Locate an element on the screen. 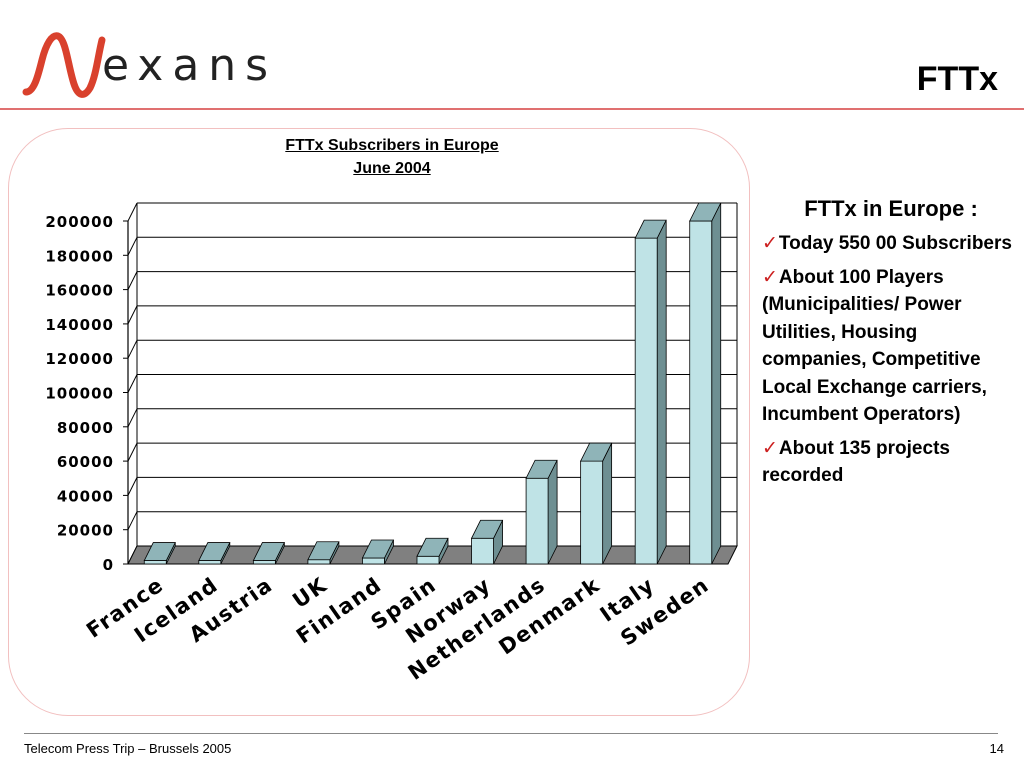 The width and height of the screenshot is (1024, 768). bar-top-italy is located at coordinates (650, 229).